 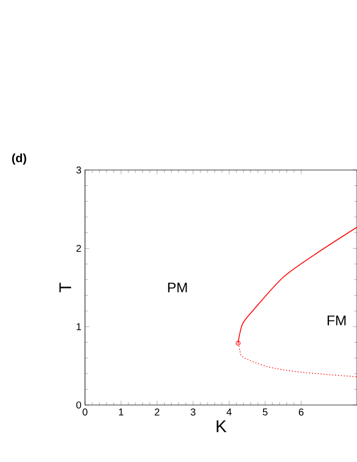 I want to click on annotation: PM, so click(x=177, y=287).